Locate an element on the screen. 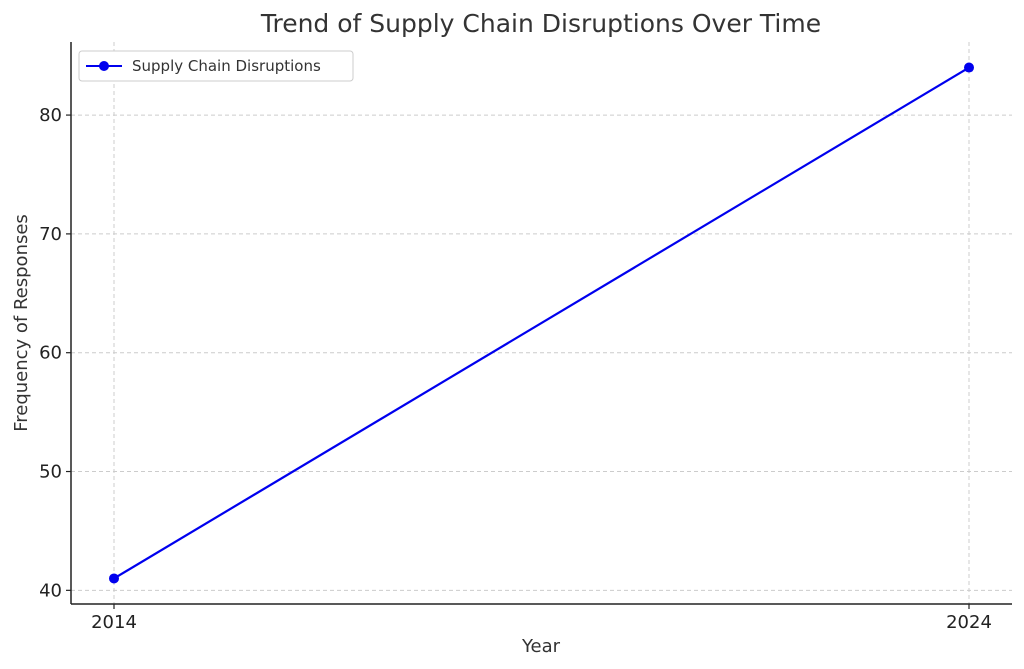  y-tick-label: 50 is located at coordinates (50, 472).